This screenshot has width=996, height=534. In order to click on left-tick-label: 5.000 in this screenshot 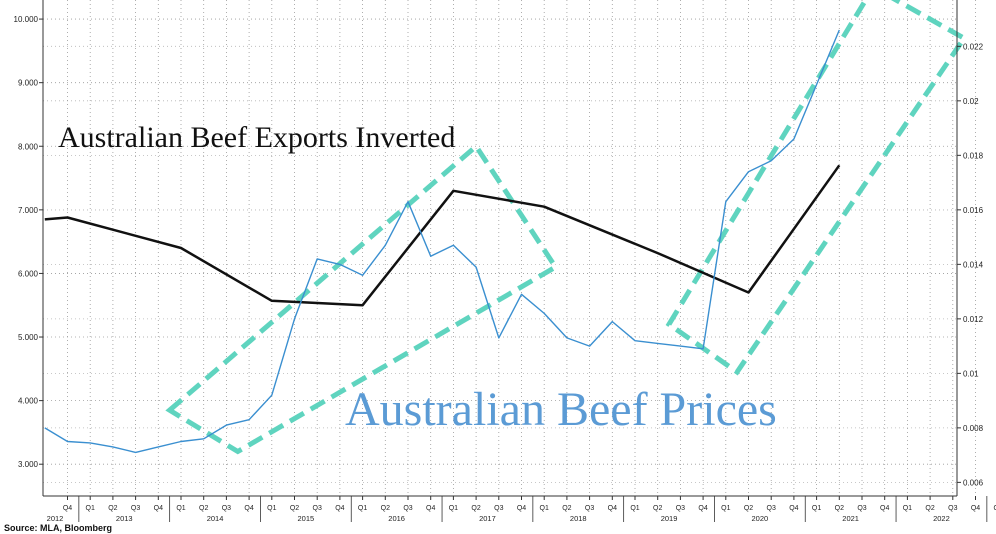, I will do `click(28, 337)`.